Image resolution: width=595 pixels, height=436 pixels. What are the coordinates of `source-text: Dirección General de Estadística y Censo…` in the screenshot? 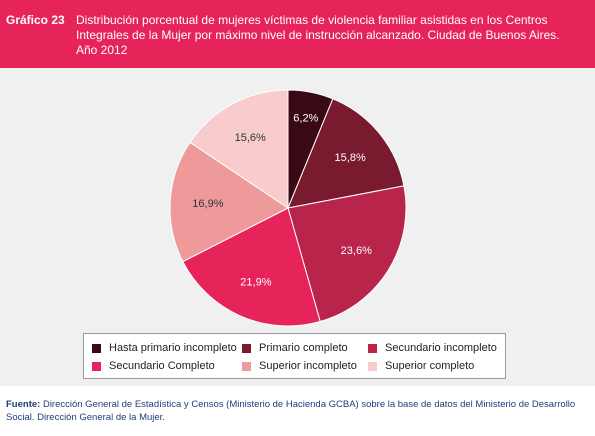 It's located at (291, 411).